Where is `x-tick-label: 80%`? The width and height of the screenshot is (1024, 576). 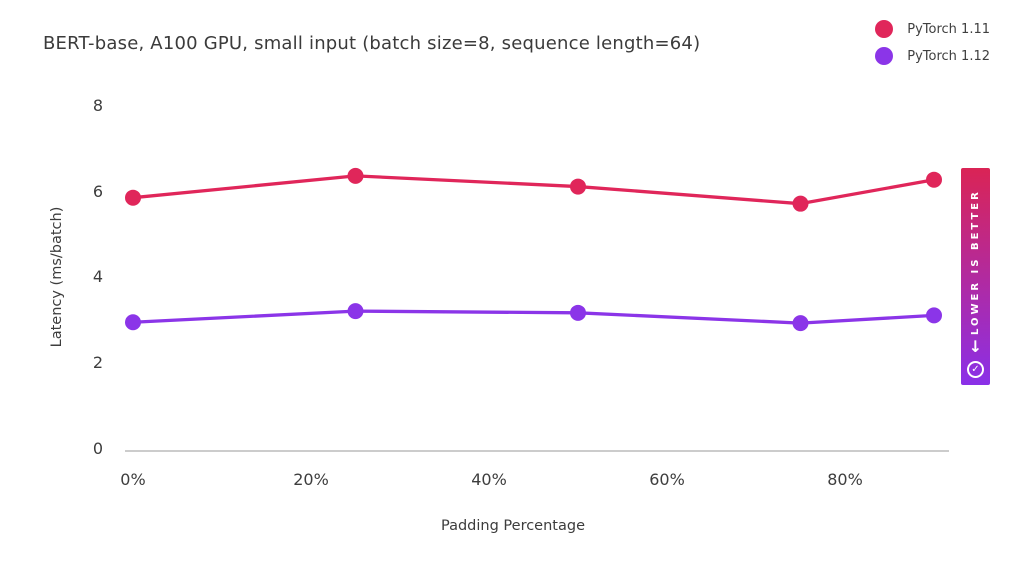 x-tick-label: 80% is located at coordinates (845, 479).